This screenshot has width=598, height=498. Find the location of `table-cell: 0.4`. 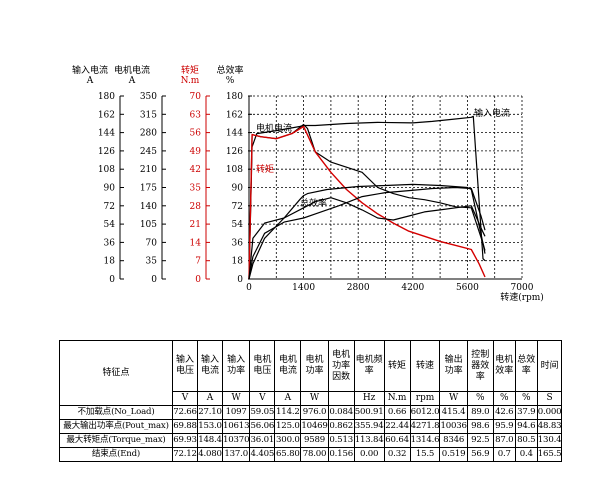

table-cell: 0.4 is located at coordinates (526, 454).